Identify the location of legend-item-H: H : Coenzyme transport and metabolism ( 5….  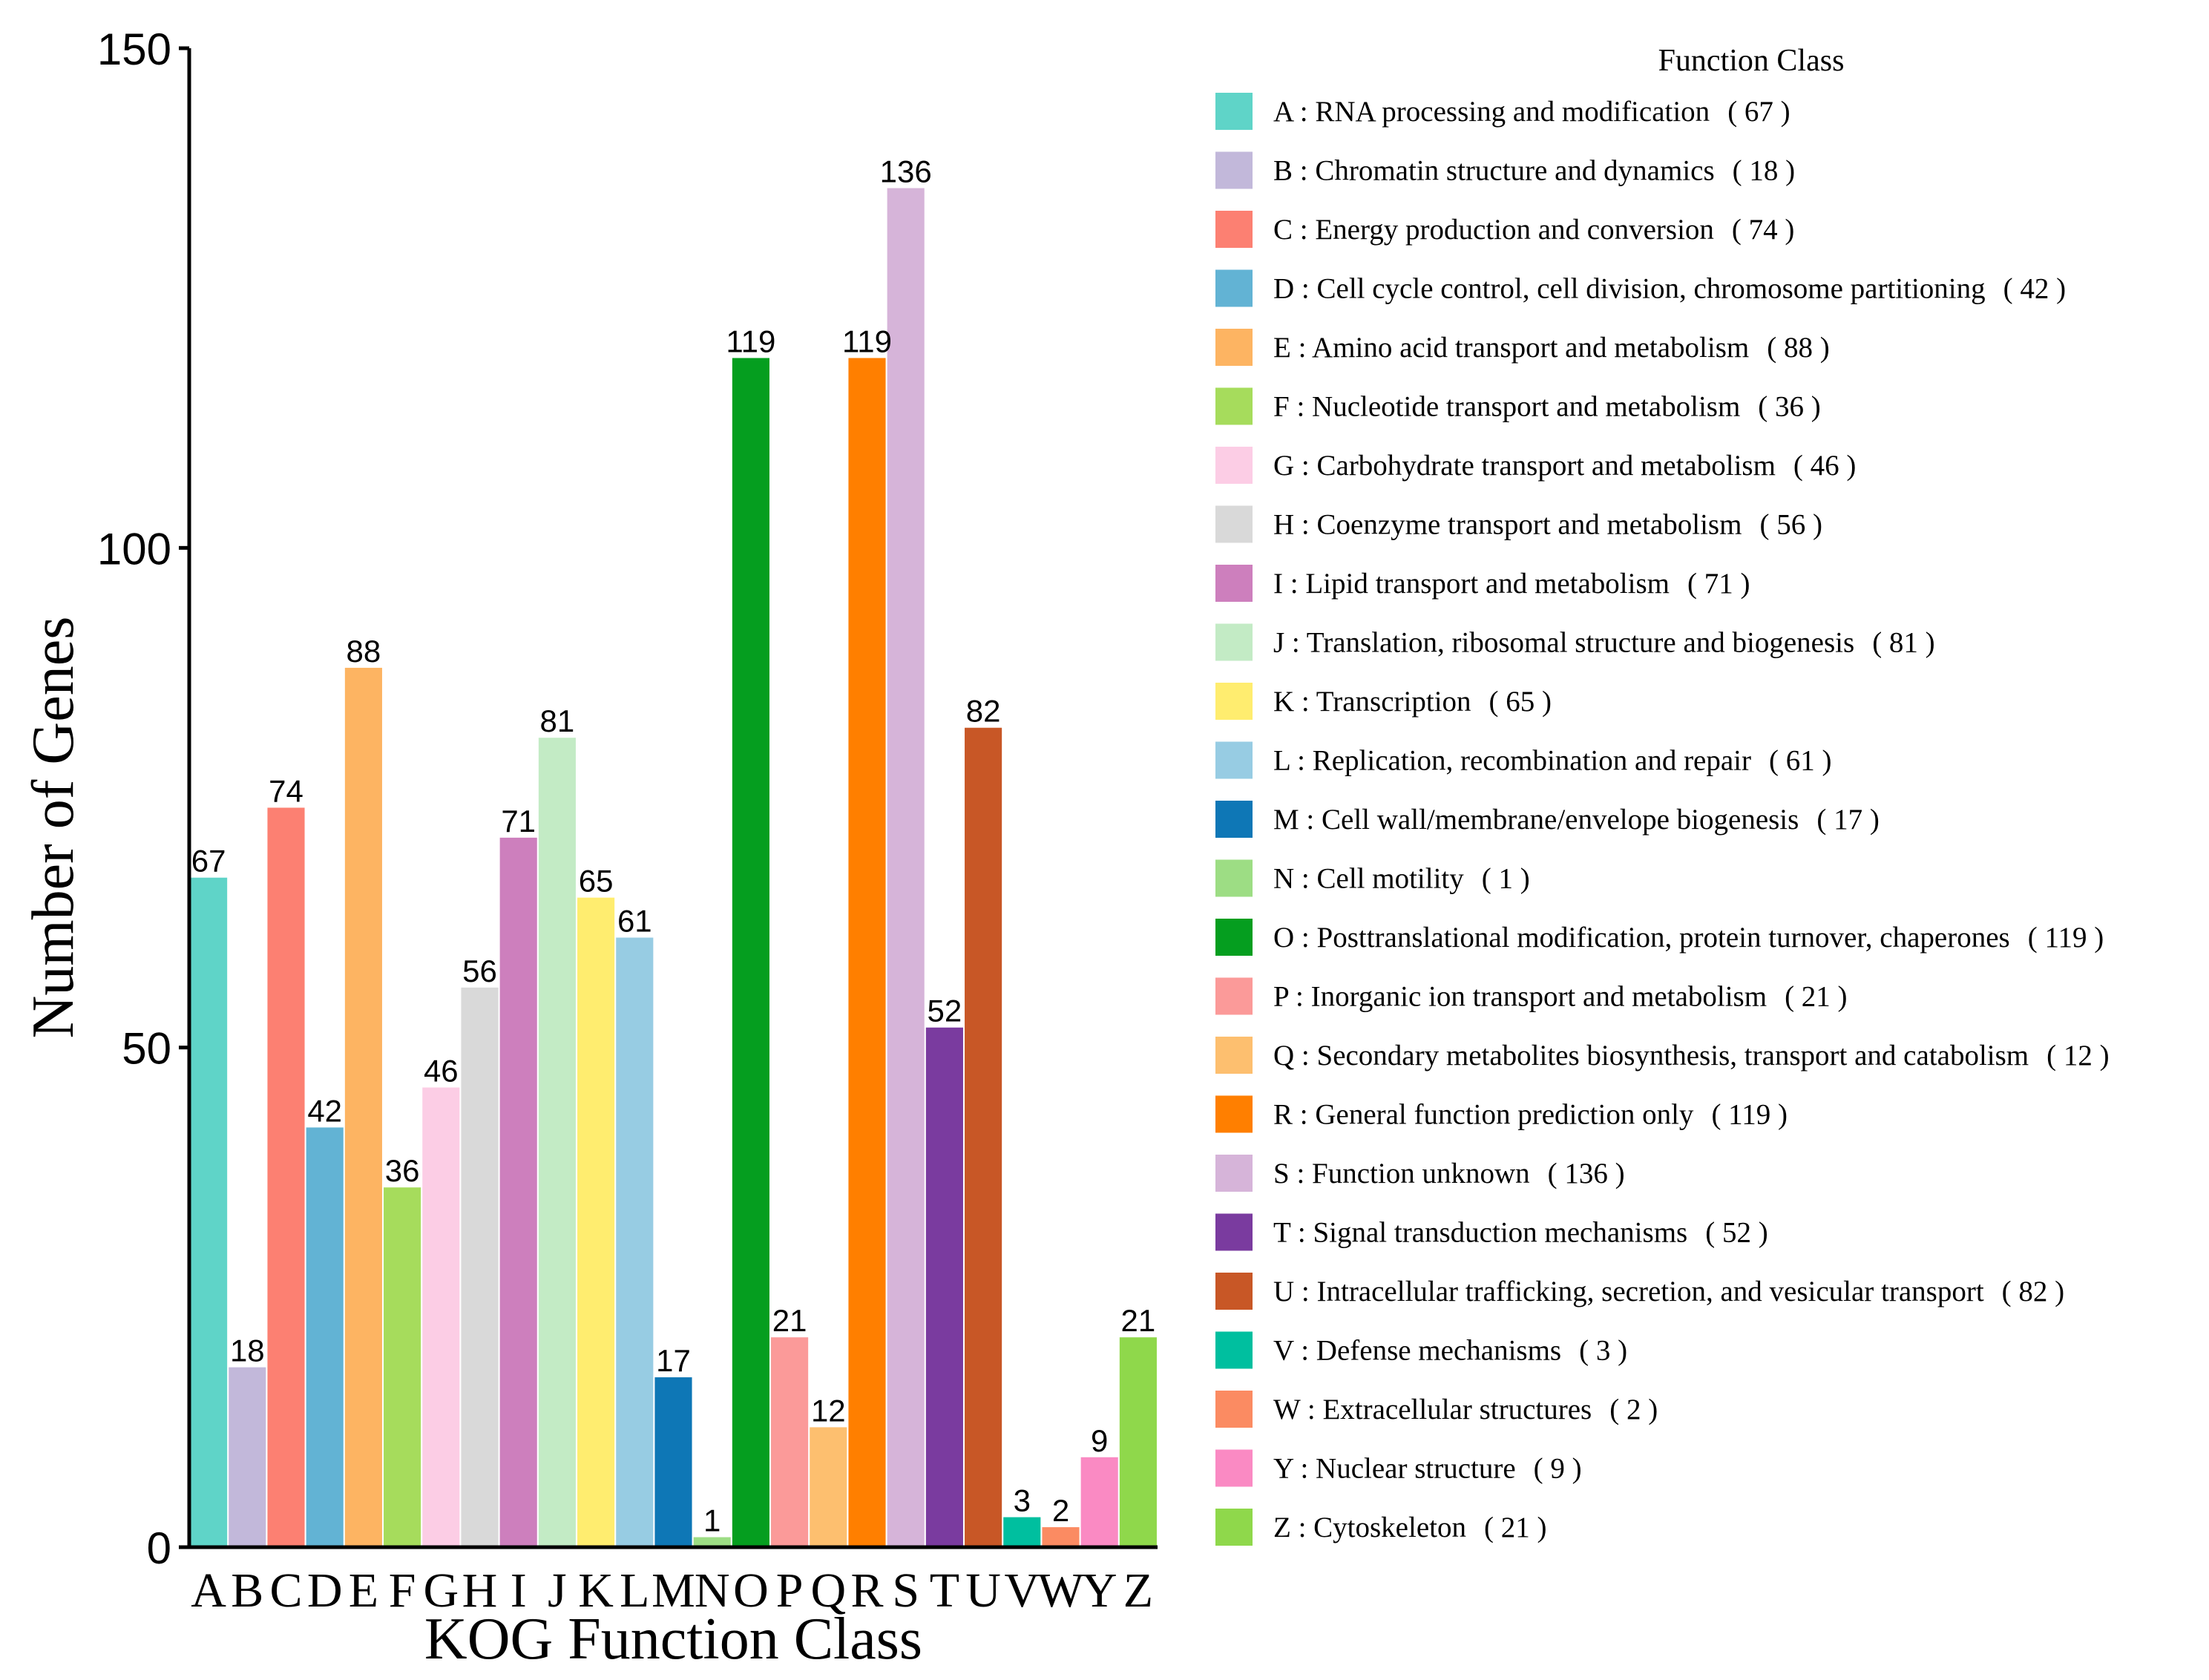
(1518, 524).